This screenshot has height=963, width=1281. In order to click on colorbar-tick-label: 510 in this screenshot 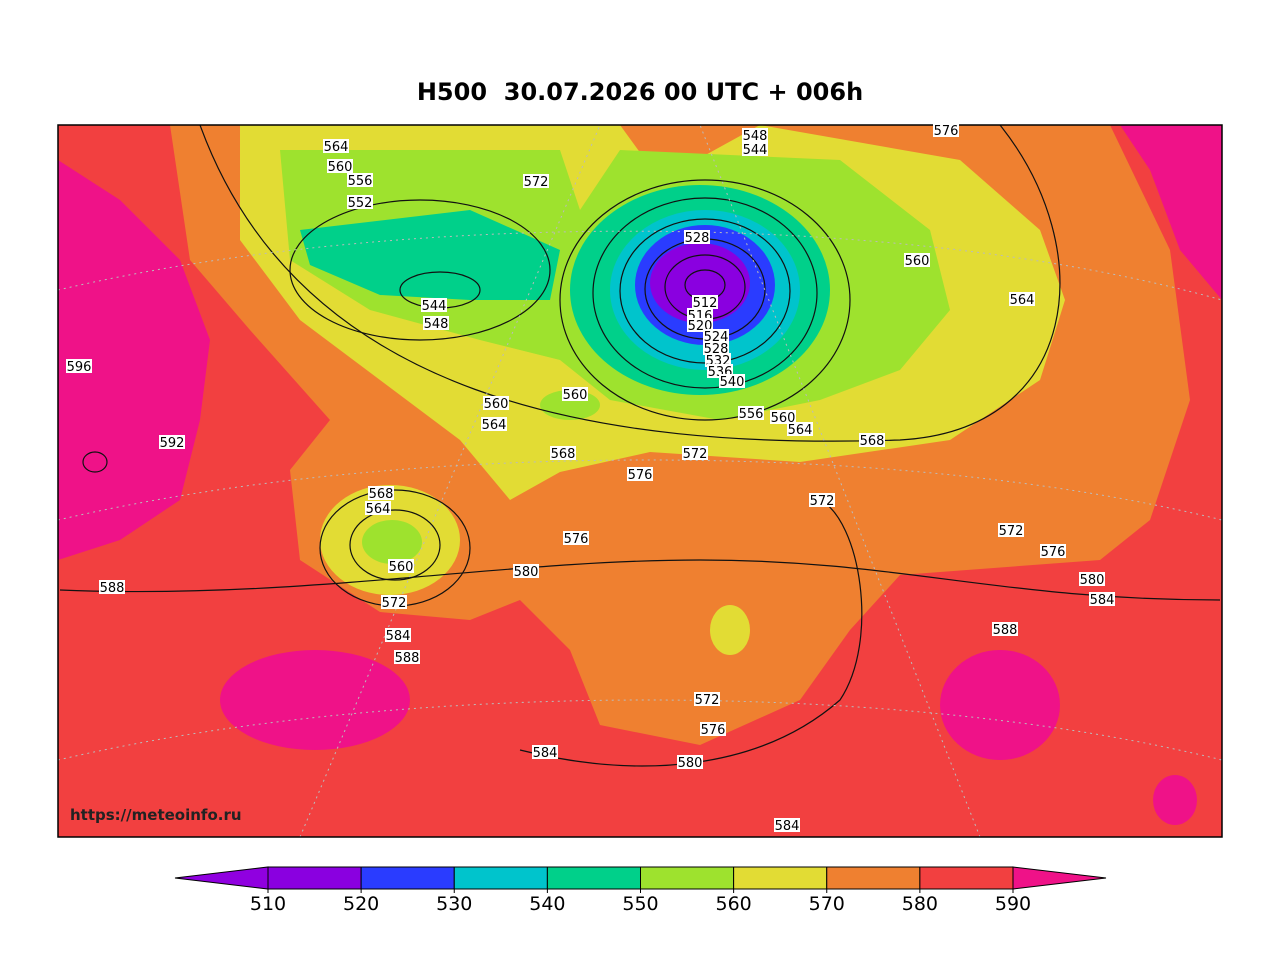, I will do `click(268, 904)`.